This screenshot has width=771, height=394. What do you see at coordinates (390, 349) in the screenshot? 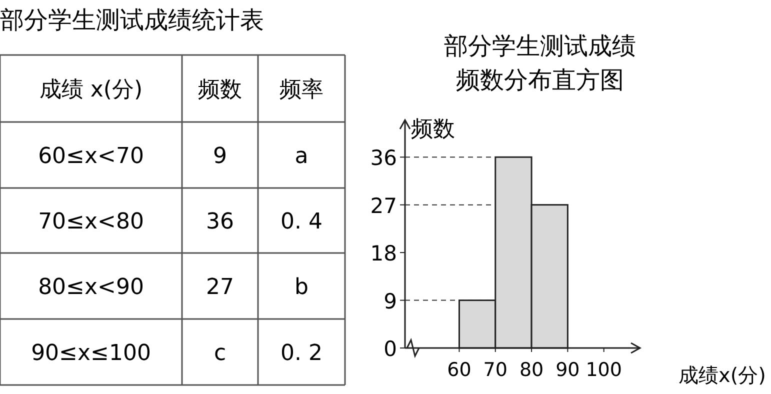
I see `y-tick-label: 0` at bounding box center [390, 349].